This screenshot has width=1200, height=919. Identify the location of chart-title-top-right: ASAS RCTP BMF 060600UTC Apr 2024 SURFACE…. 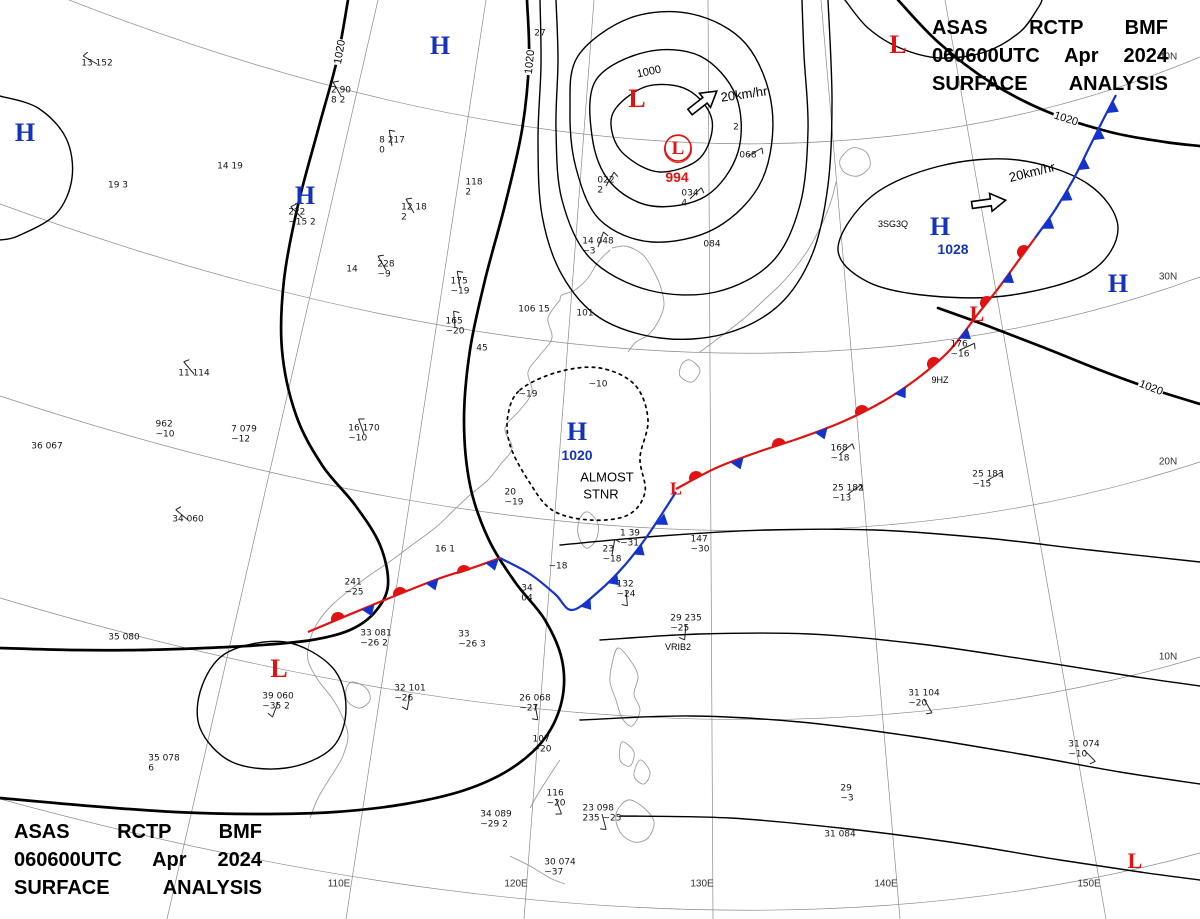
(1050, 56).